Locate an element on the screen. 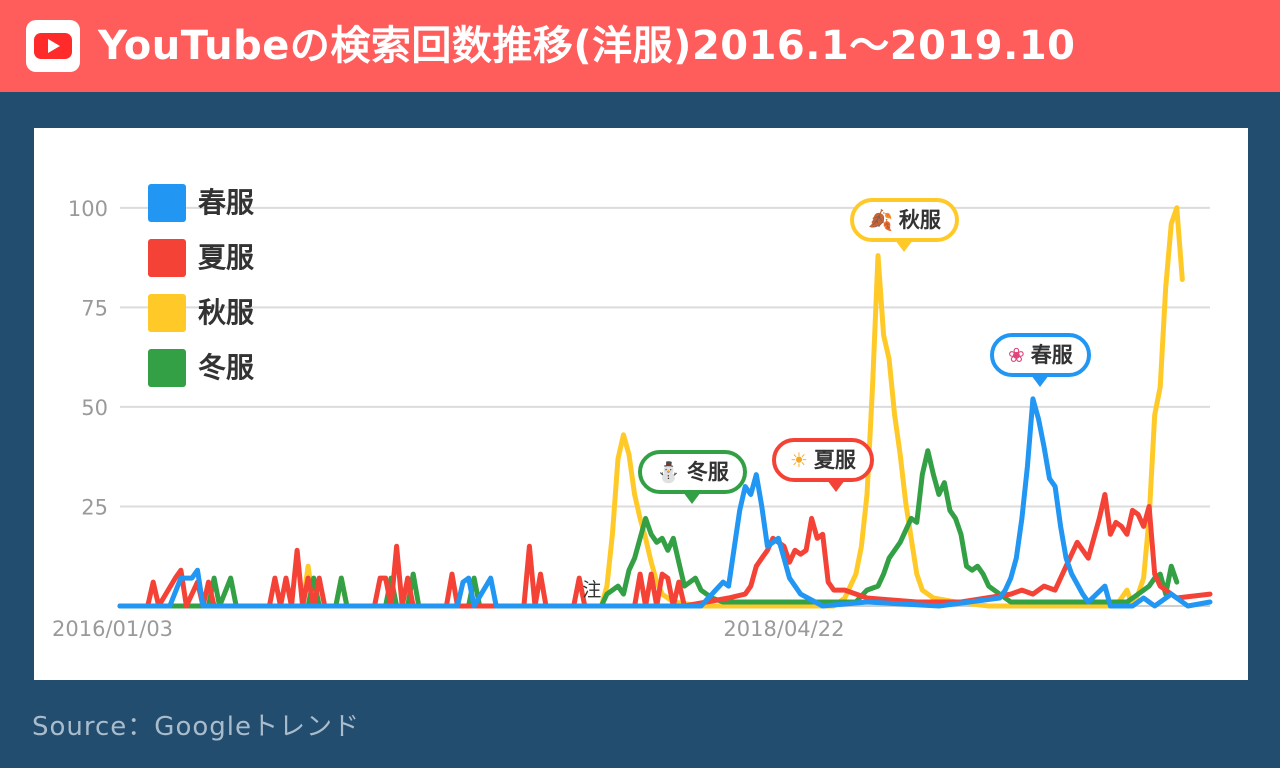 This screenshot has height=768, width=1280. legend-label-autumn: 秋服 is located at coordinates (226, 312).